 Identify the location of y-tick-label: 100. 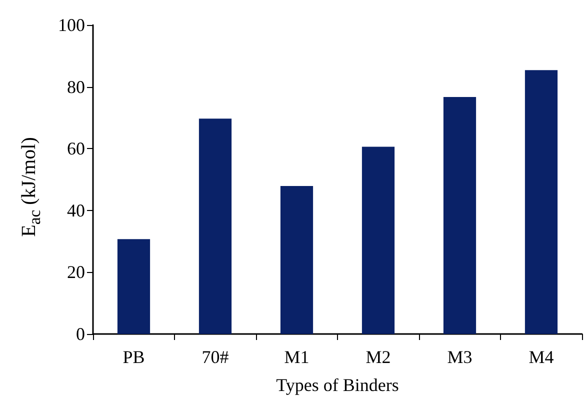
(71, 25).